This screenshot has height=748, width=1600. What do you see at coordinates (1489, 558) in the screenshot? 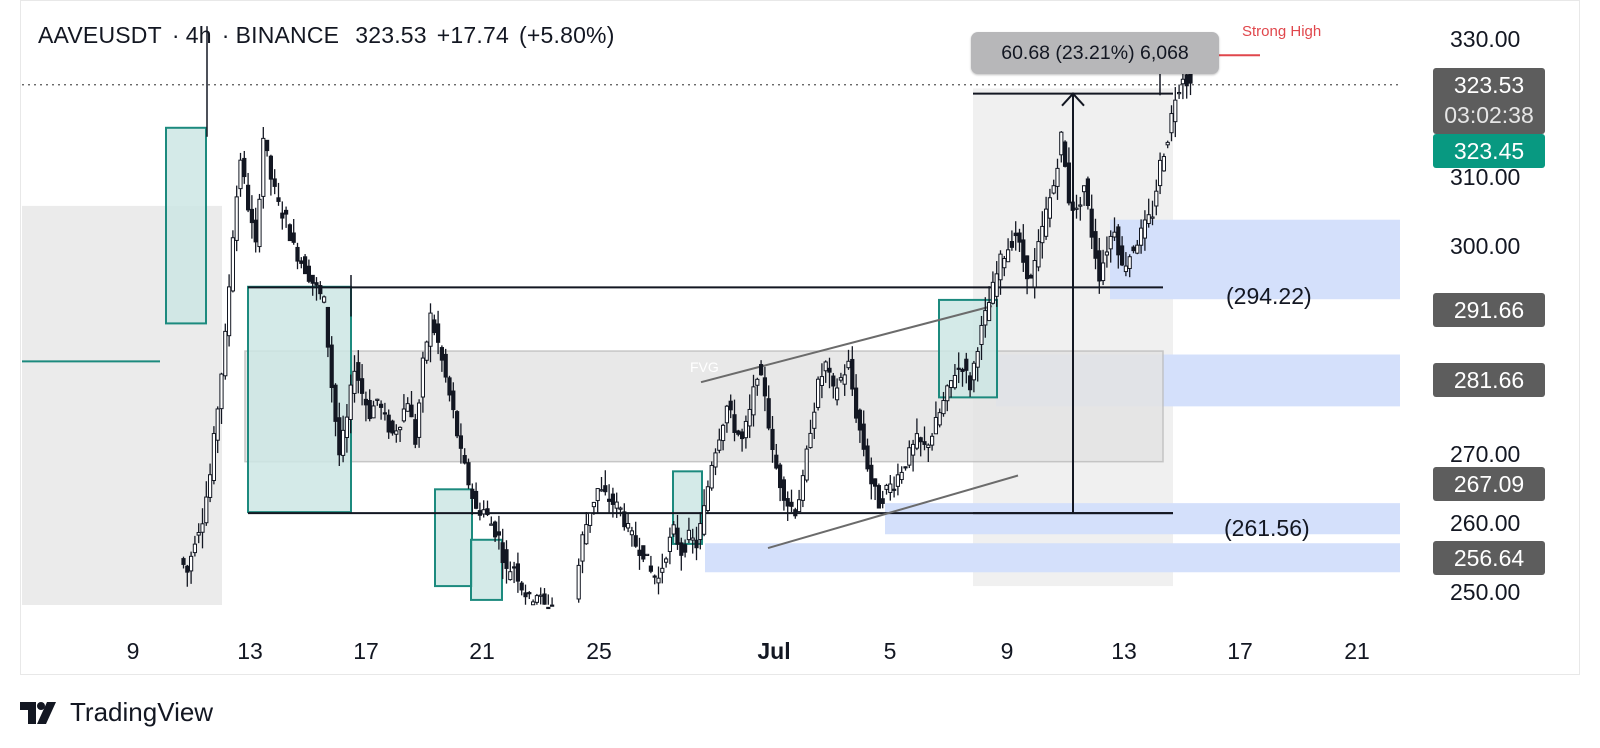
I see `price-tag-256: 256.64` at bounding box center [1489, 558].